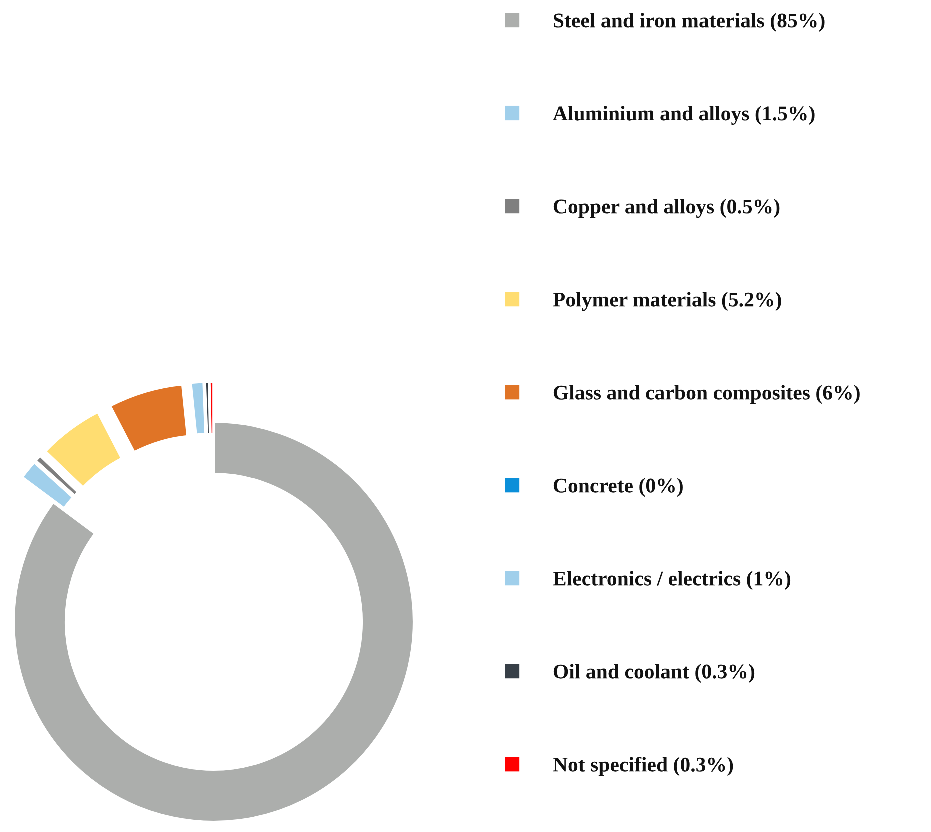 The image size is (931, 832). Describe the element at coordinates (618, 488) in the screenshot. I see `legend-label: Concrete (0%)` at that location.